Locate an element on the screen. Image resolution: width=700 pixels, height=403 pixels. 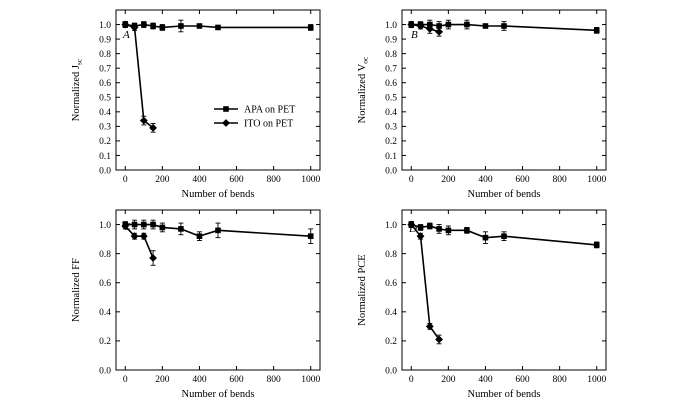
y-tick-label: 0.3 is located at coordinates (391, 128).